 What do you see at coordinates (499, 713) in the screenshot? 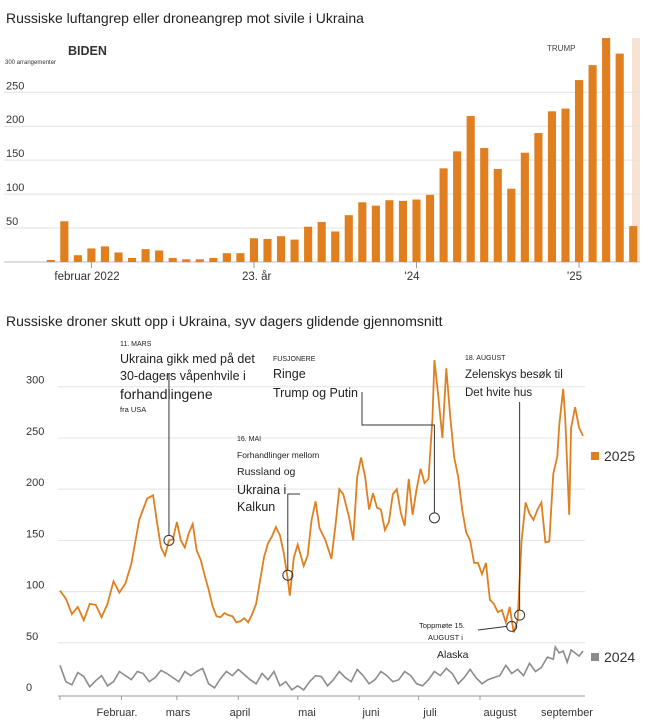
I see `x-tick-label: august` at bounding box center [499, 713].